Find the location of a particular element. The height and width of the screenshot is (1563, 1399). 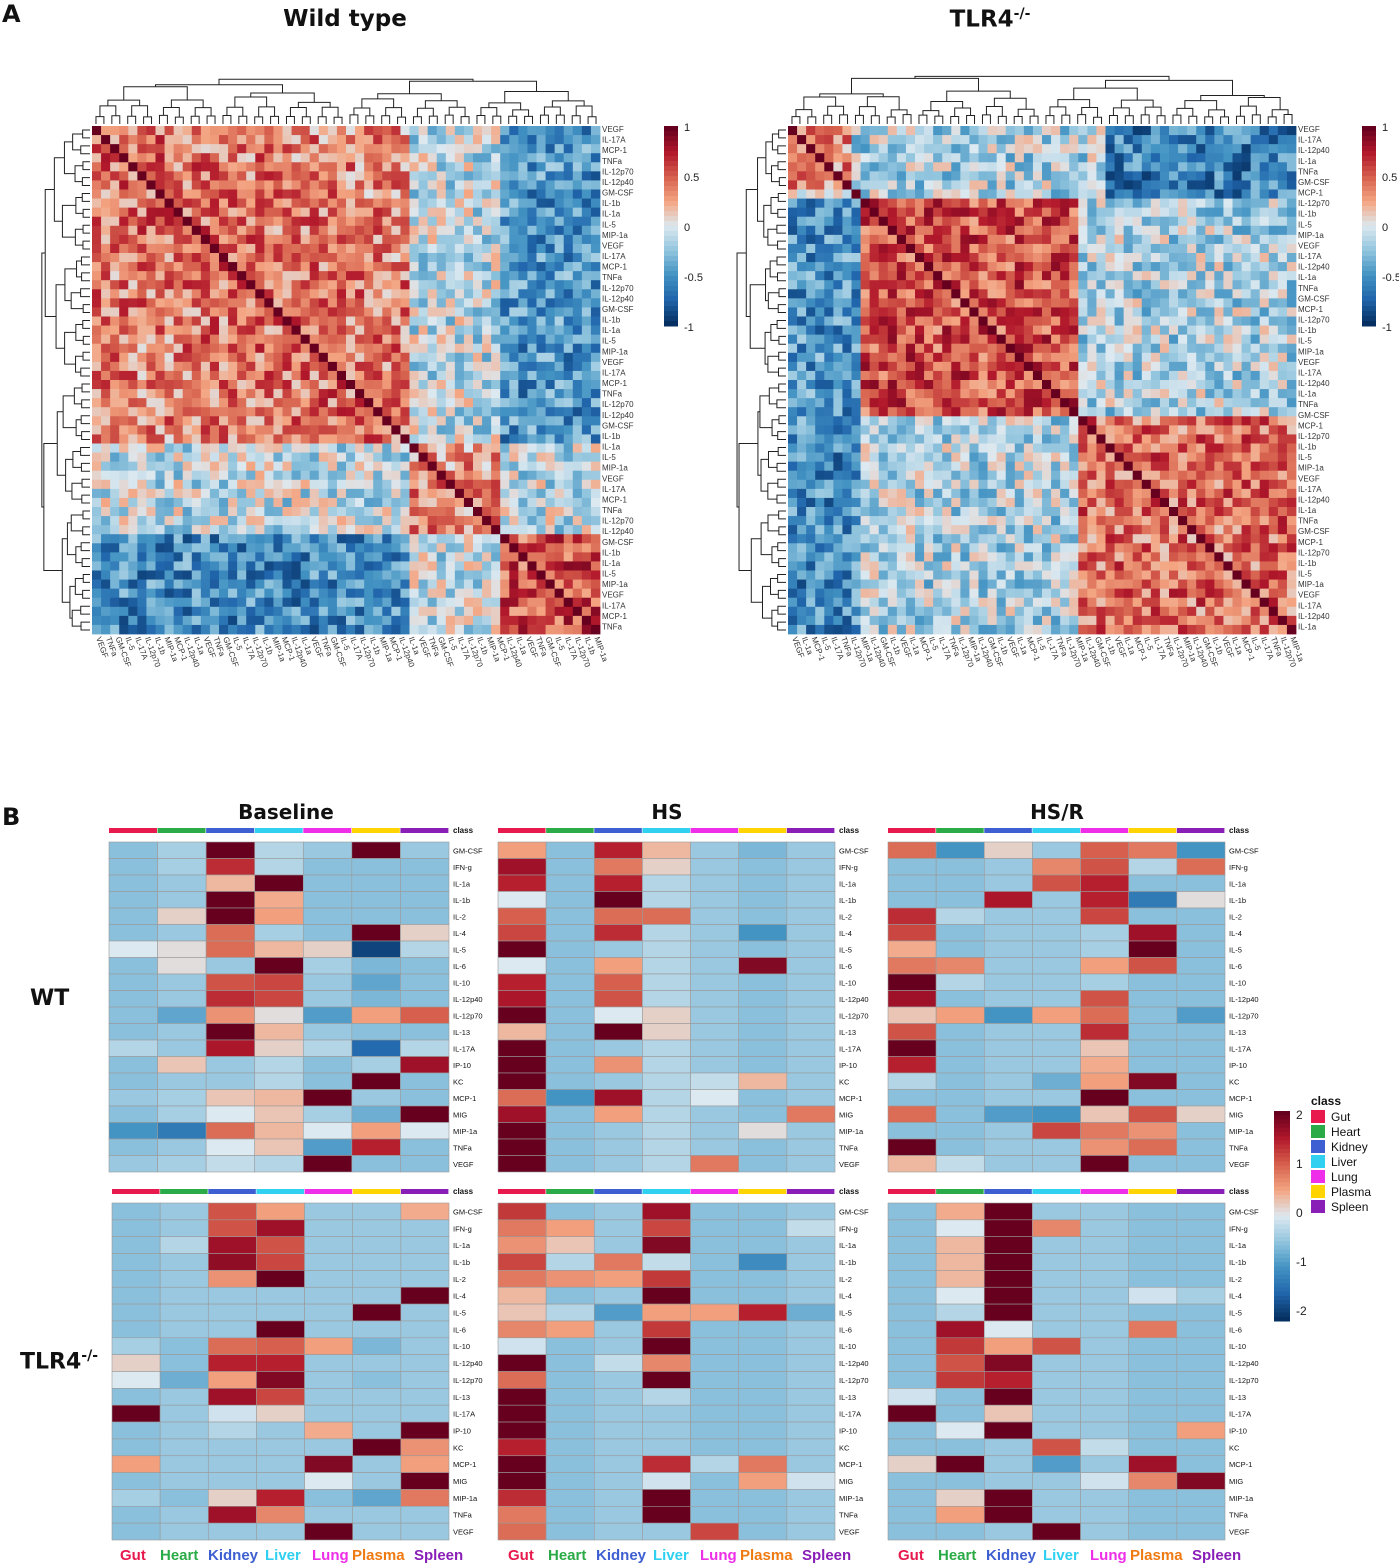

cytokine-label: IL-4 is located at coordinates (845, 1296).